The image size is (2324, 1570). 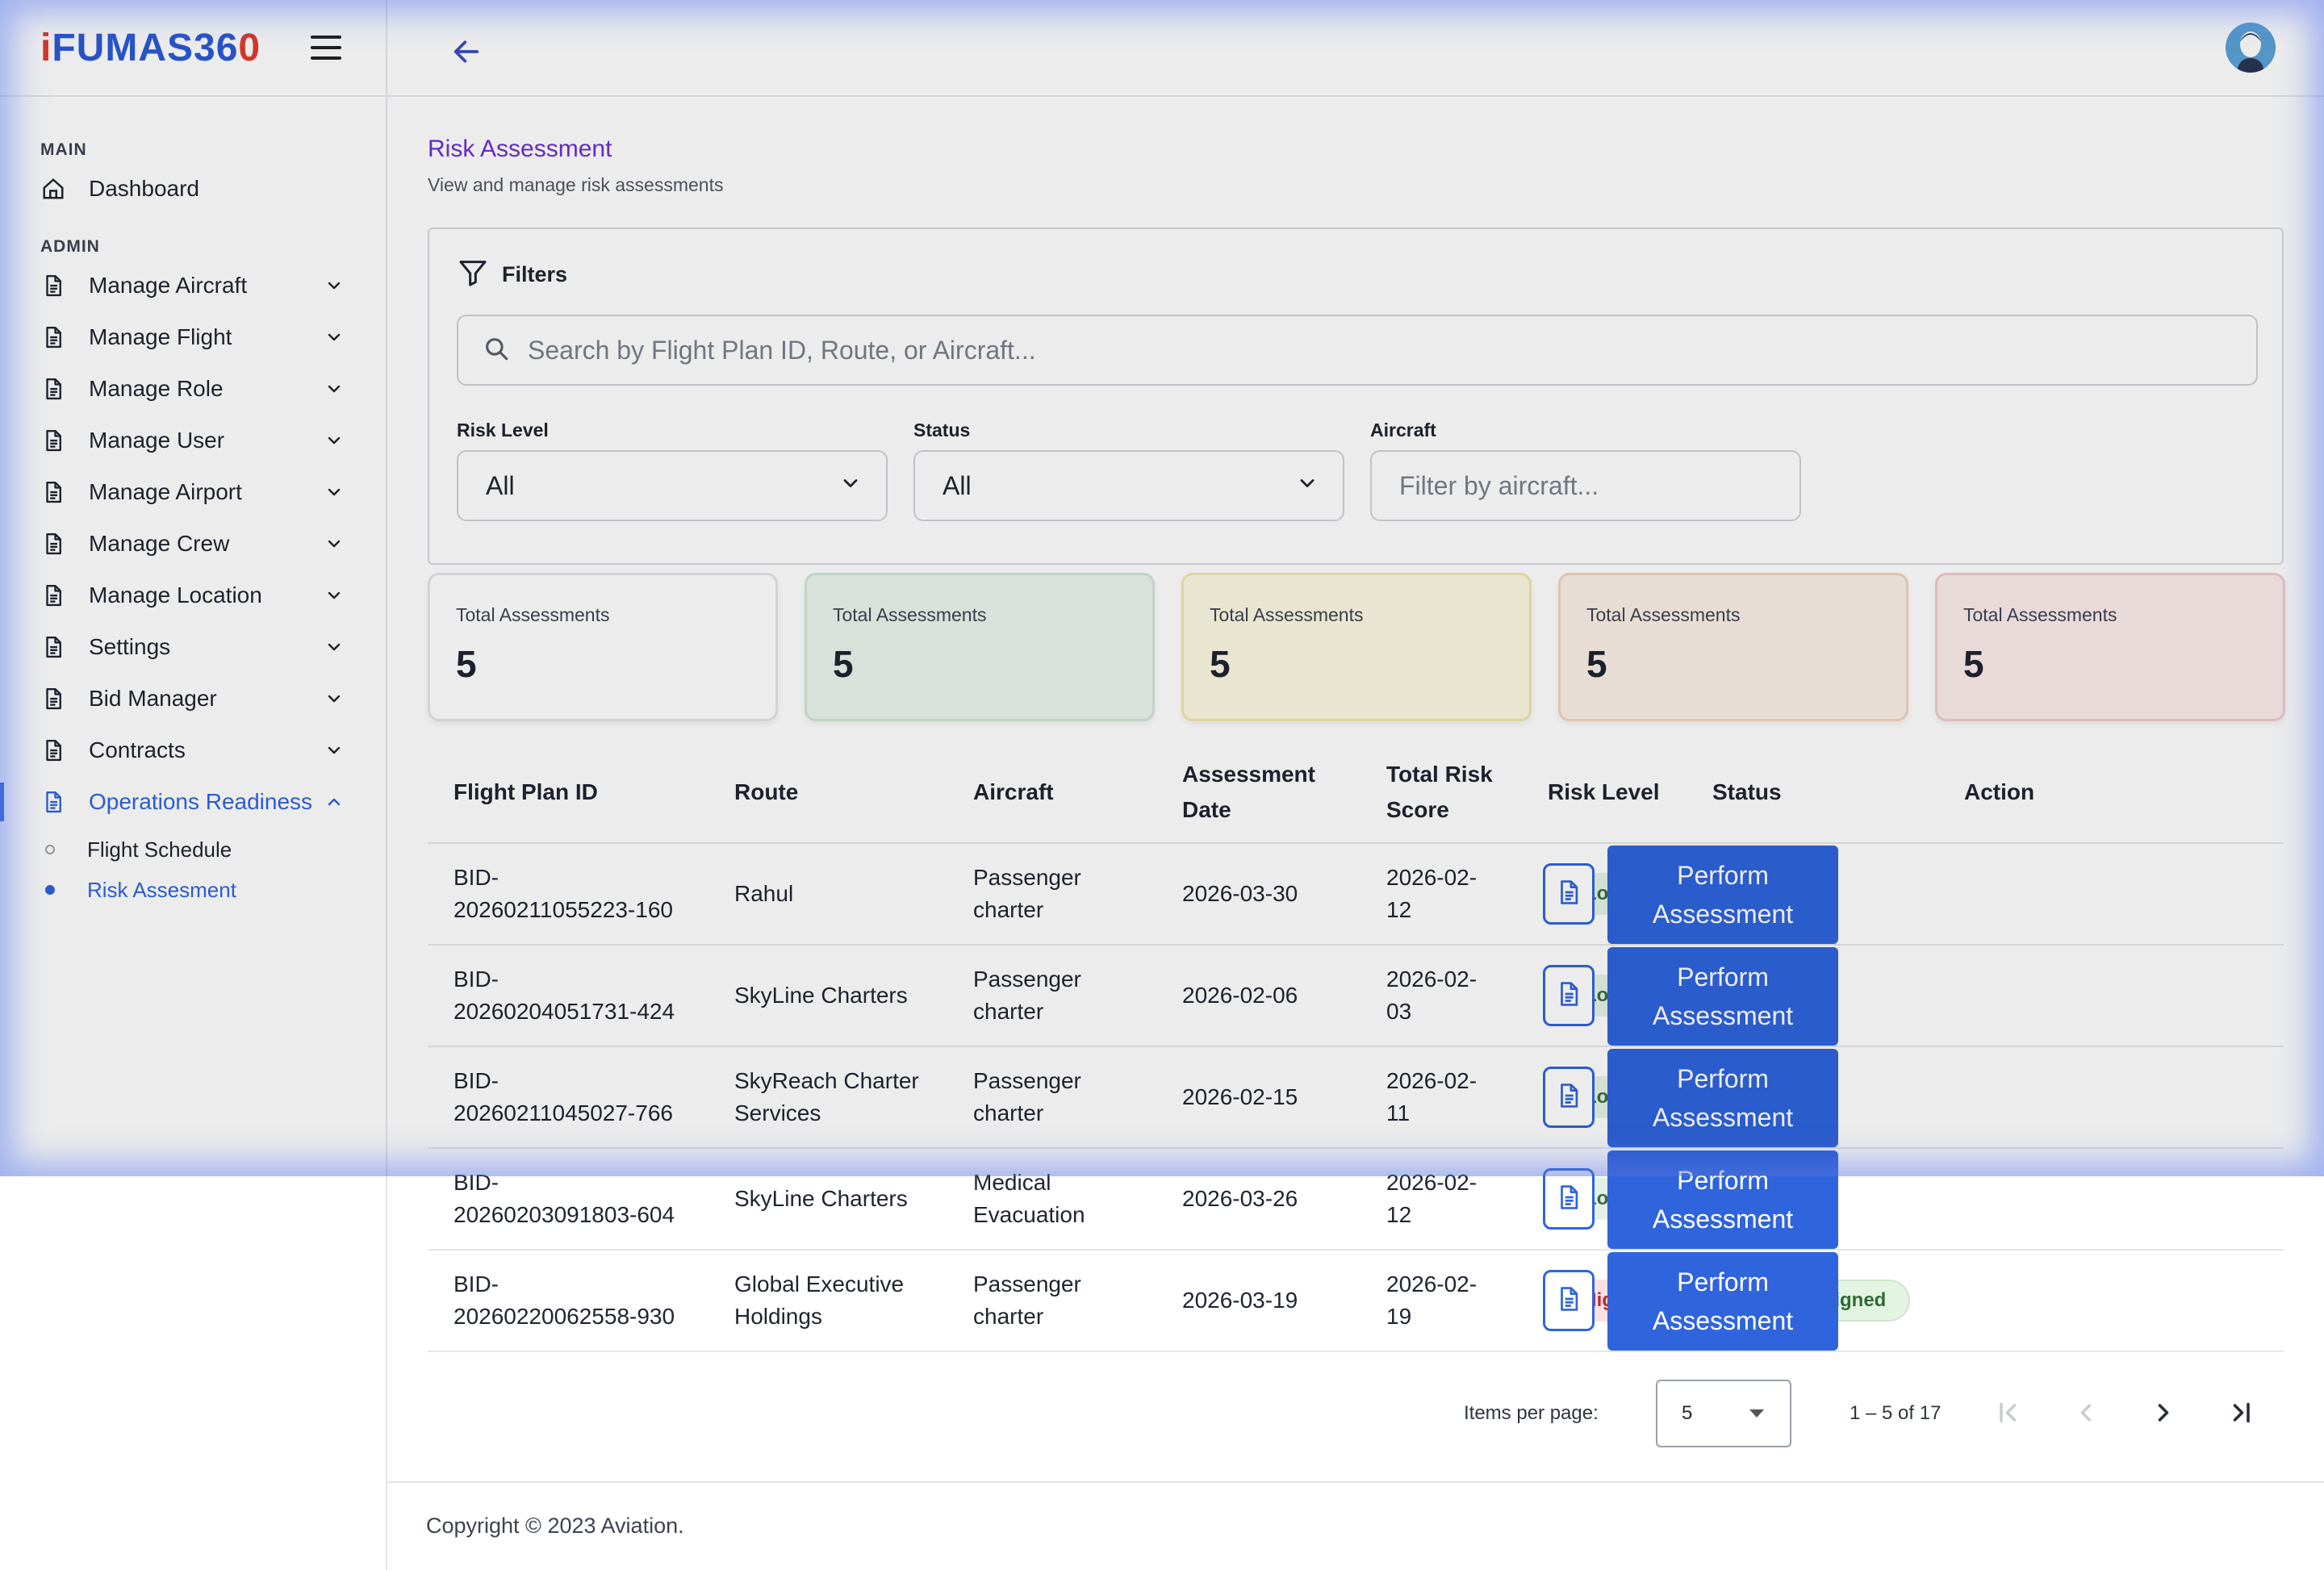 I want to click on sidebar-item-label: Contracts, so click(x=137, y=749).